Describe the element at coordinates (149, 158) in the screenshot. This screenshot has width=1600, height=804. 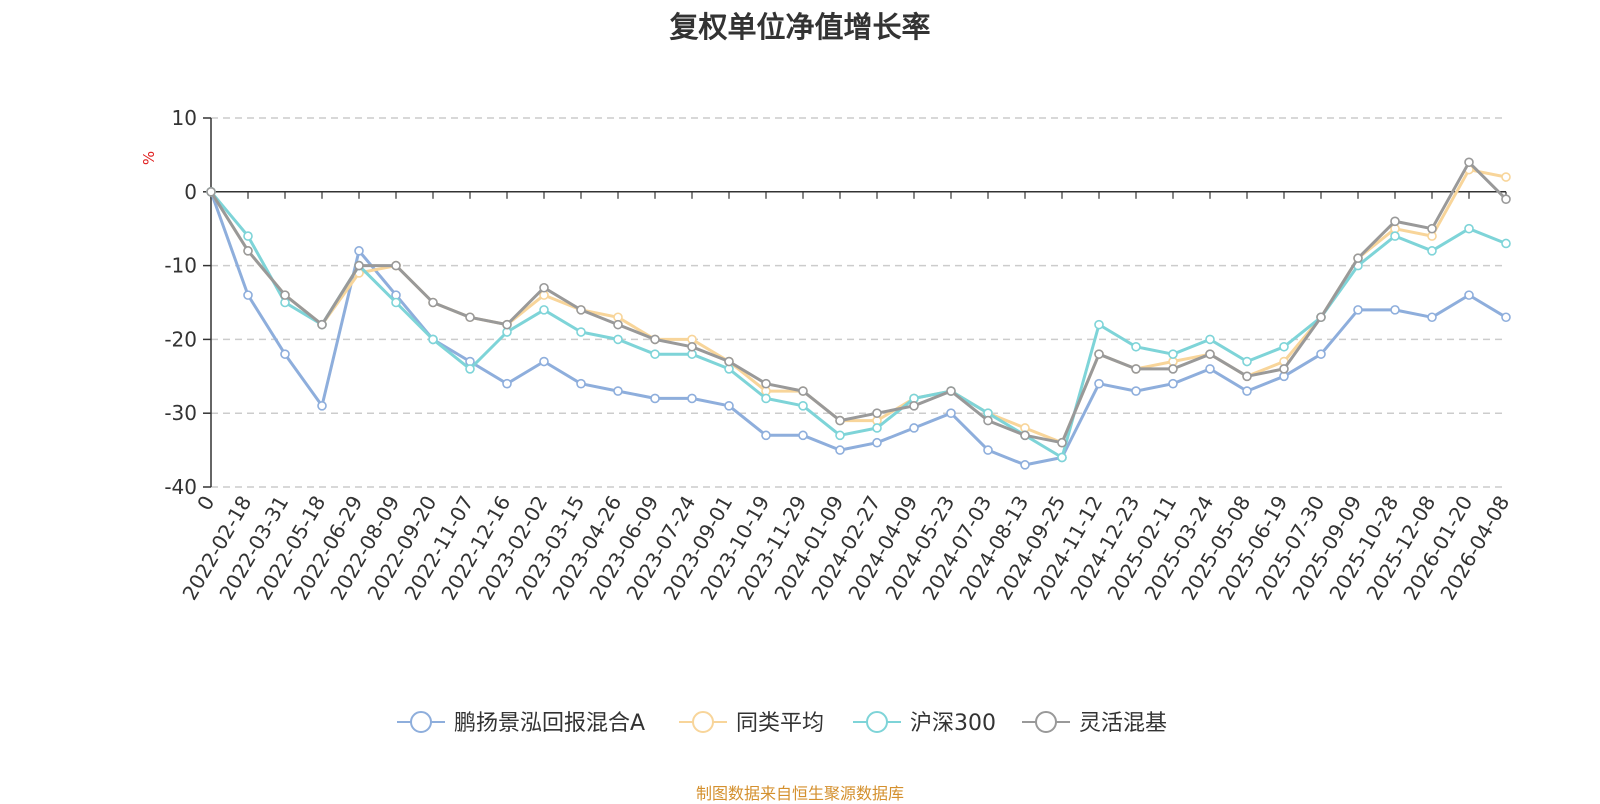
I see `y-axis-label: %` at that location.